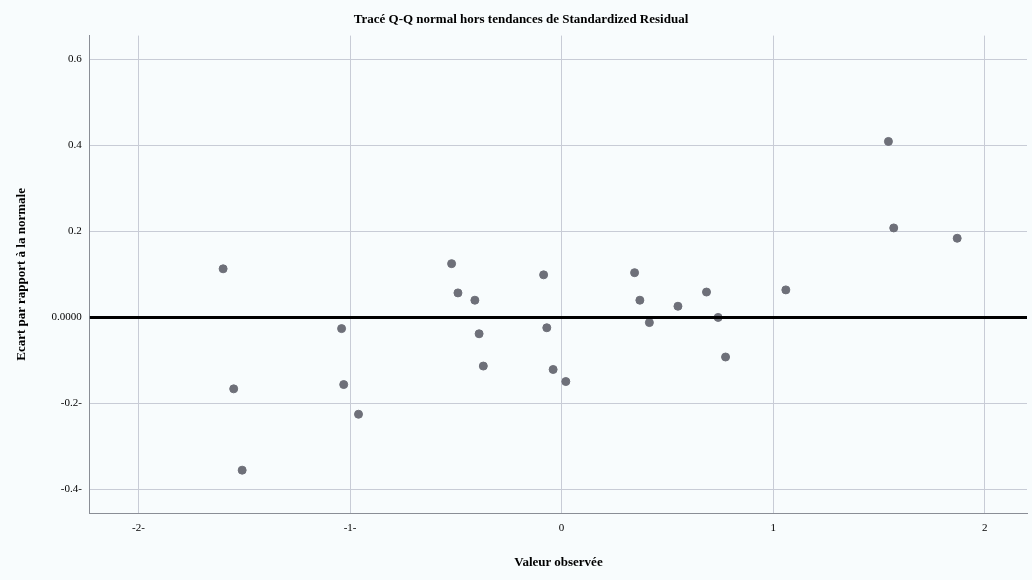  Describe the element at coordinates (75, 144) in the screenshot. I see `y-tick-label: 0.4` at that location.